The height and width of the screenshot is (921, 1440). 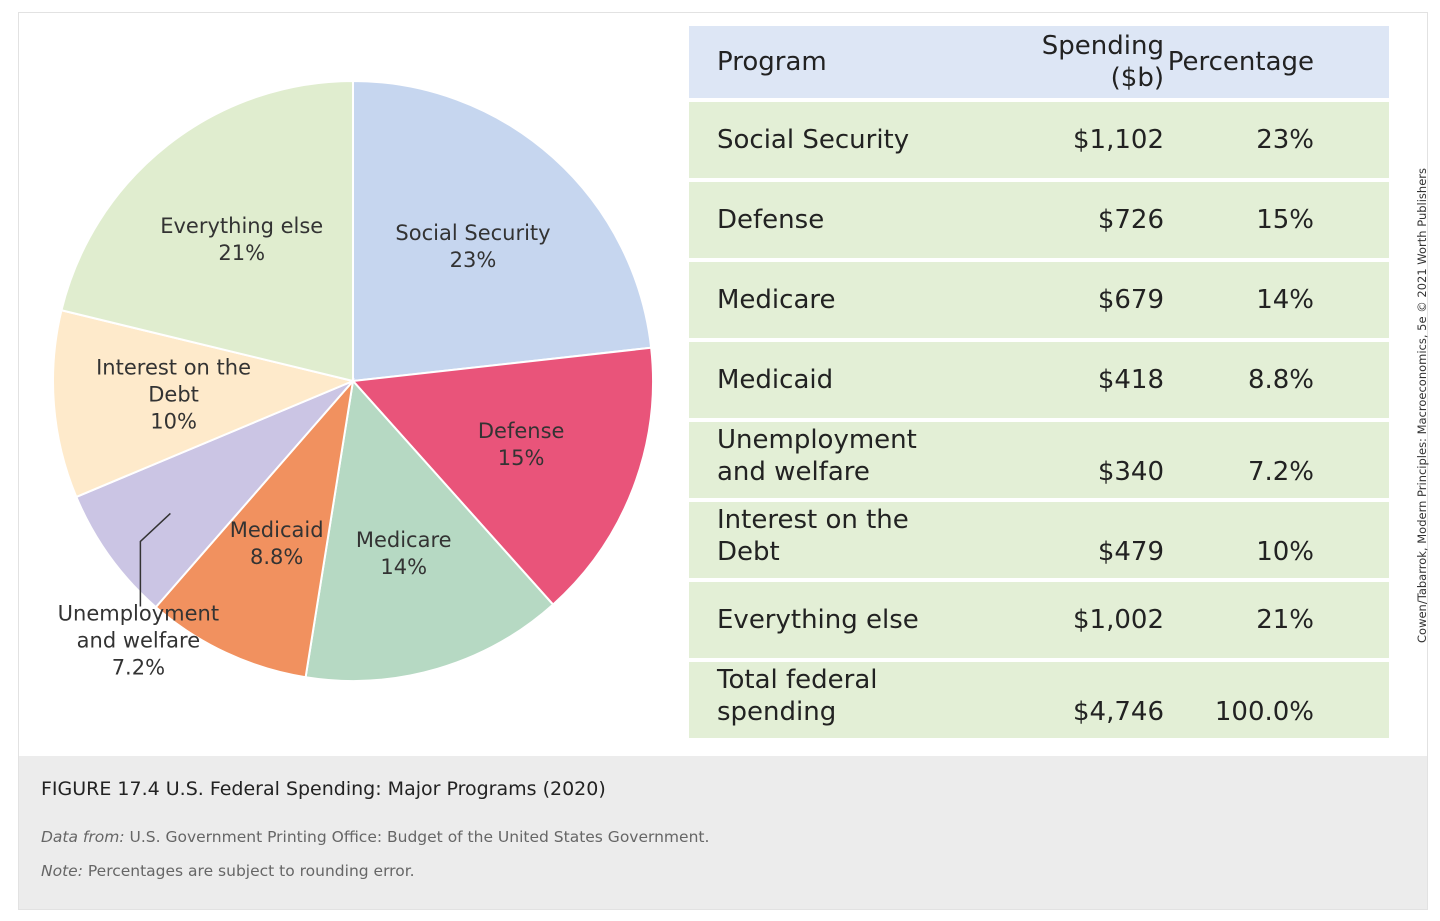 I want to click on table-cell: Medicare, so click(x=776, y=300).